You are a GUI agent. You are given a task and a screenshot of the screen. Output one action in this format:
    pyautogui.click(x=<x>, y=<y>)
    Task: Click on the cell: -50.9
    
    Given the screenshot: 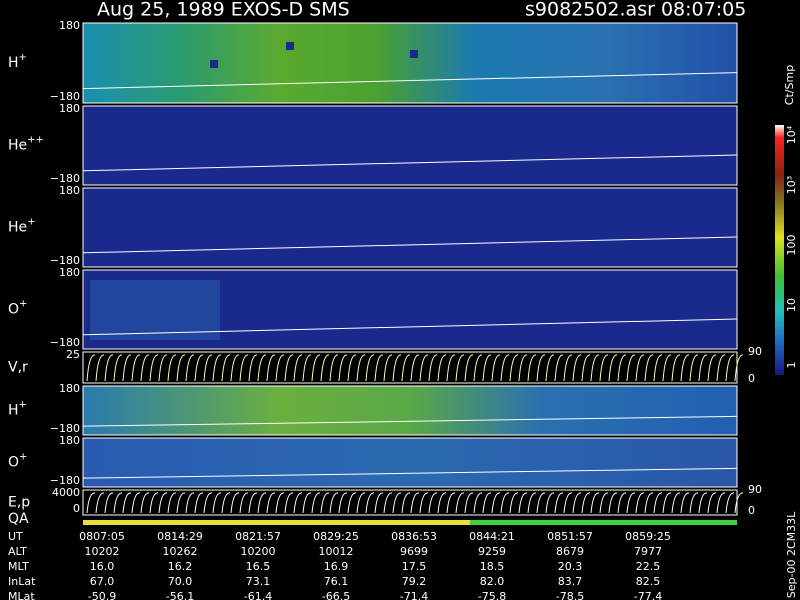 What is the action you would take?
    pyautogui.click(x=102, y=595)
    